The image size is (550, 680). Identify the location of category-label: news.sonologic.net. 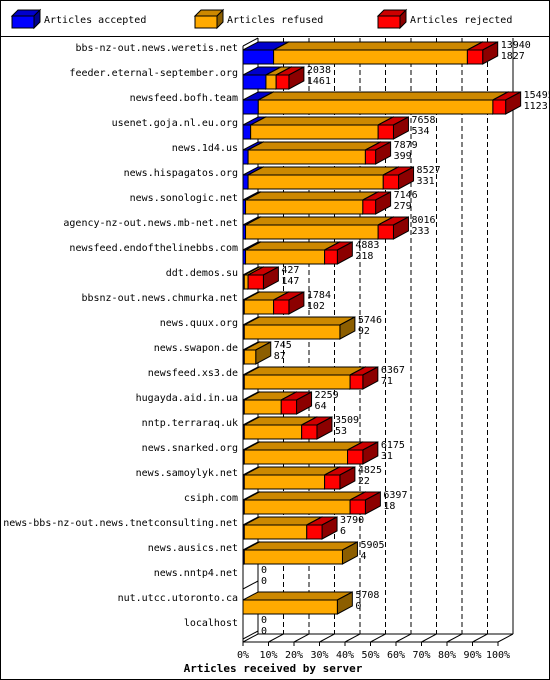
(184, 198).